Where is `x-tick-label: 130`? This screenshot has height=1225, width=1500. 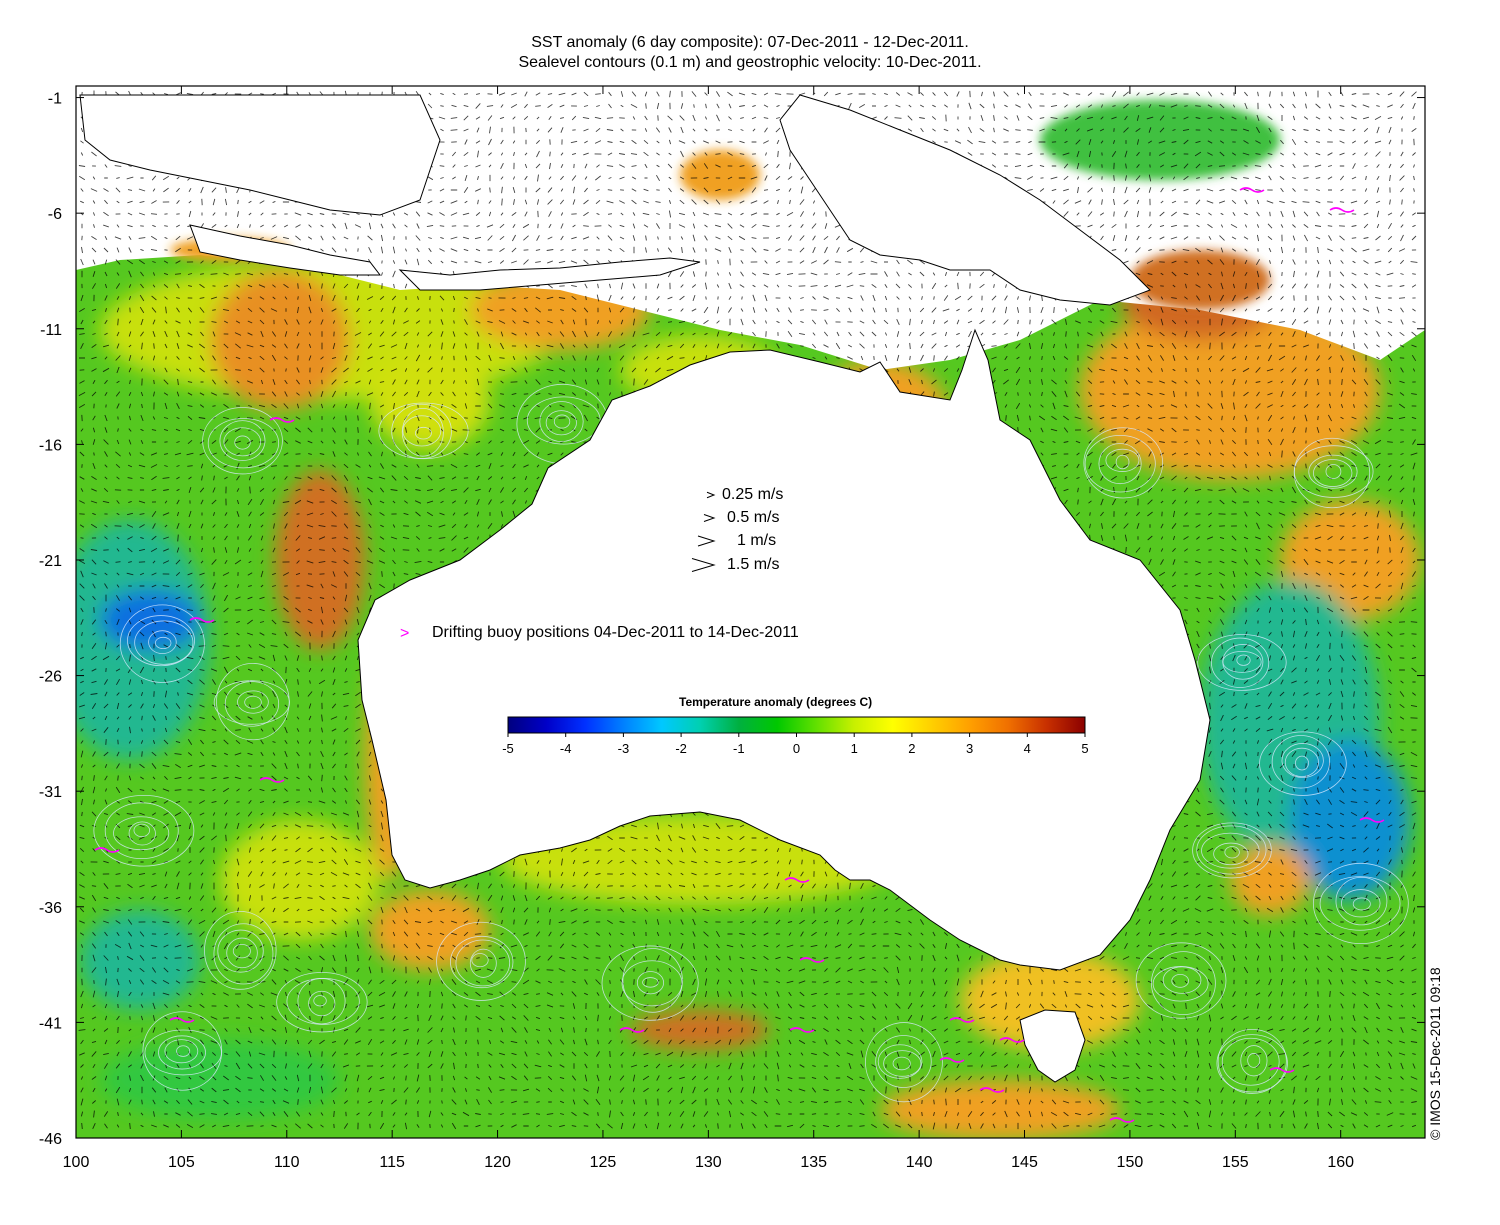
x-tick-label: 130 is located at coordinates (708, 1162).